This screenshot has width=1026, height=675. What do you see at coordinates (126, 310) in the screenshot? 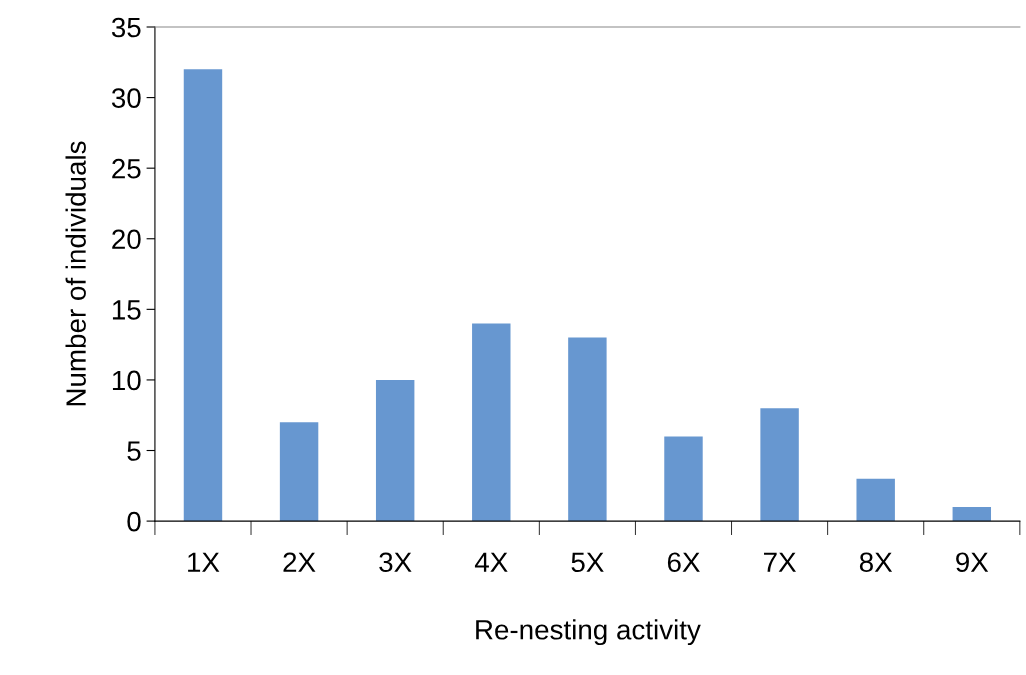
I see `y-tick-label: 15` at bounding box center [126, 310].